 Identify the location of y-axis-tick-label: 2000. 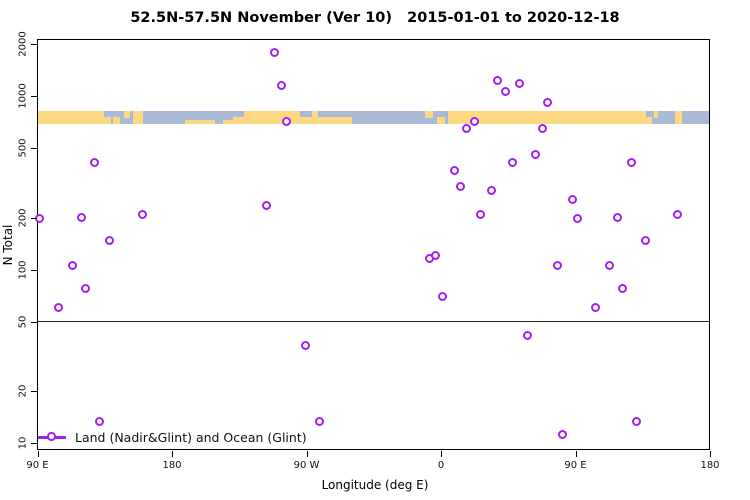
(22, 44).